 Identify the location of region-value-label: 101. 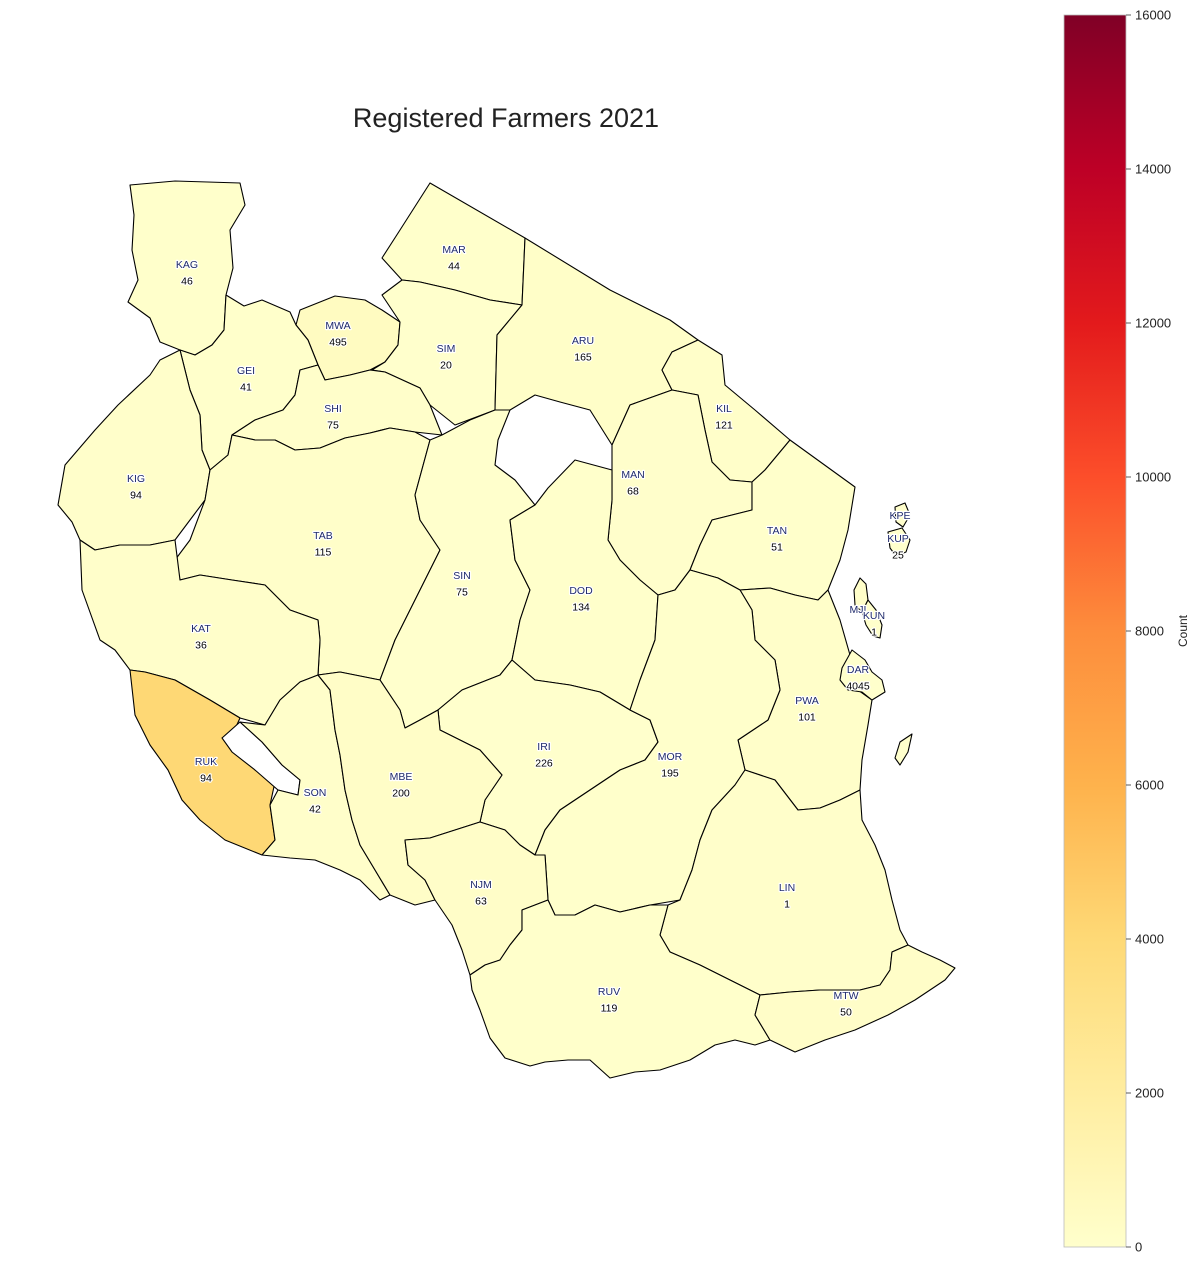
(807, 718).